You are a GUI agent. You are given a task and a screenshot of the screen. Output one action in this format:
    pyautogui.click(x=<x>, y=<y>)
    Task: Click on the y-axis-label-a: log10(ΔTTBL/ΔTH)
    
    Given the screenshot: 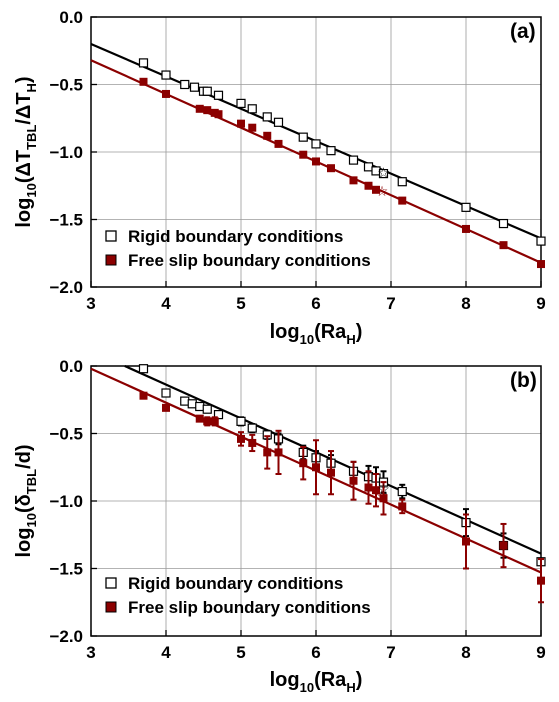 What is the action you would take?
    pyautogui.click(x=26, y=151)
    